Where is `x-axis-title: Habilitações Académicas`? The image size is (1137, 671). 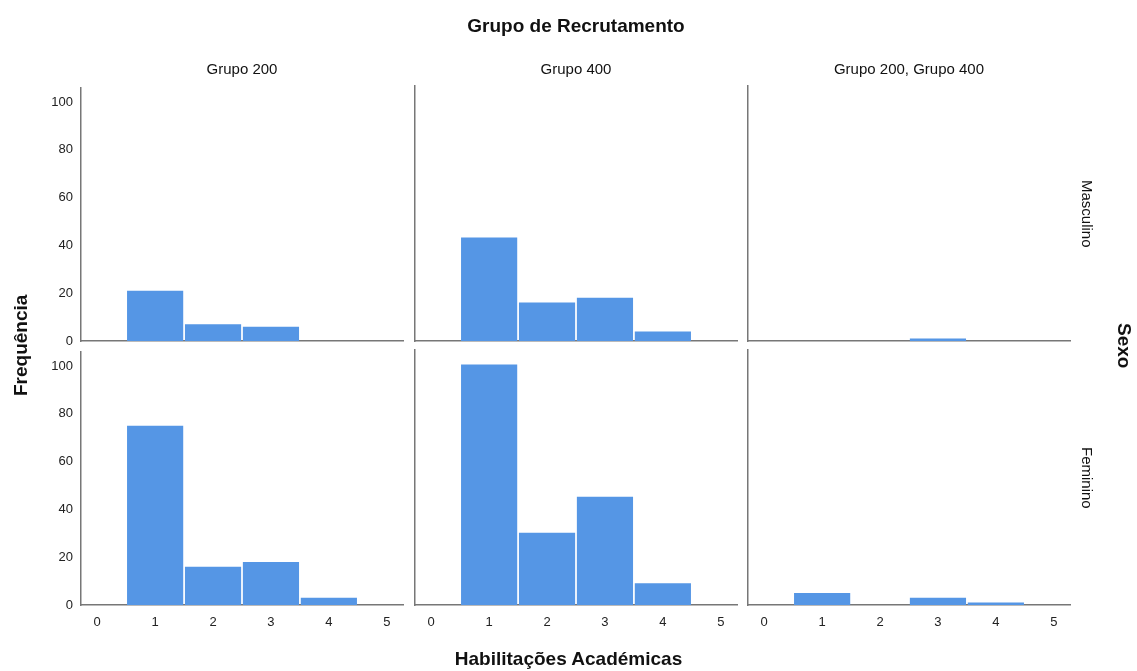
x-axis-title: Habilitações Académicas is located at coordinates (568, 659).